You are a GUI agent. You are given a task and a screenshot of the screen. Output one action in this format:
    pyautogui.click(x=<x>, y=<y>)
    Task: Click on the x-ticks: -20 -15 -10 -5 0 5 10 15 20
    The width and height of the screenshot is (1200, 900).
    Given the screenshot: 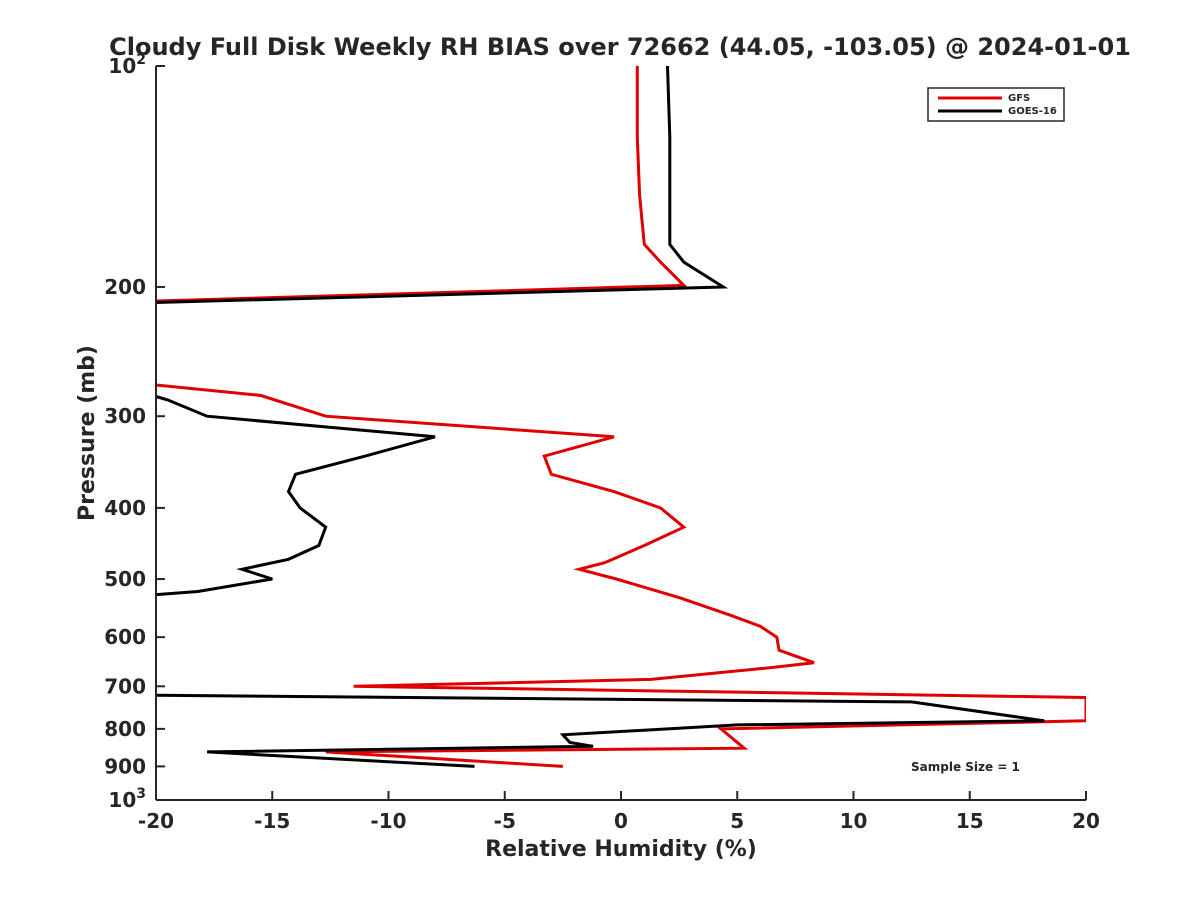 What is the action you would take?
    pyautogui.click(x=619, y=812)
    